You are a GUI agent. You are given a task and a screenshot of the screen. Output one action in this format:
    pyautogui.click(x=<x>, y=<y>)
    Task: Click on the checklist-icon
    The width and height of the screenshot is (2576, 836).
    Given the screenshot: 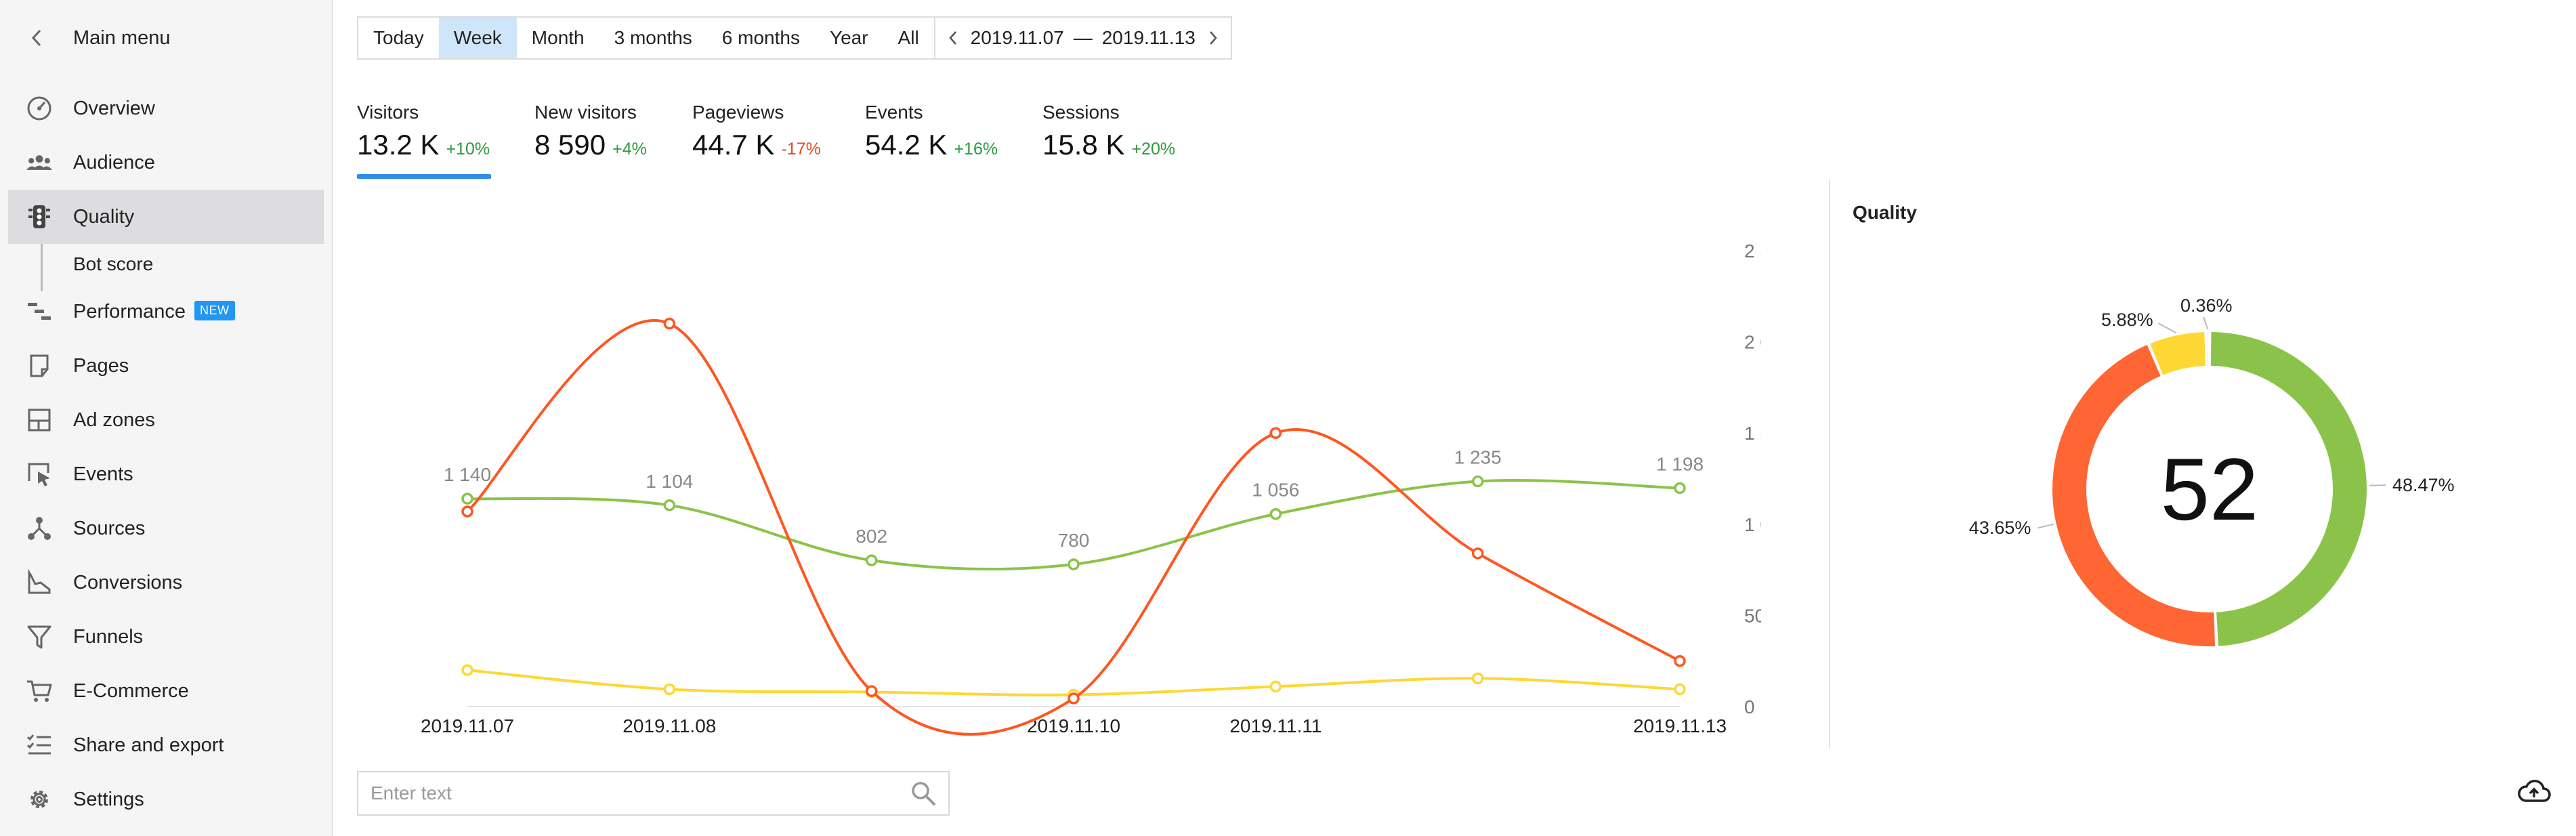 What is the action you would take?
    pyautogui.click(x=39, y=745)
    